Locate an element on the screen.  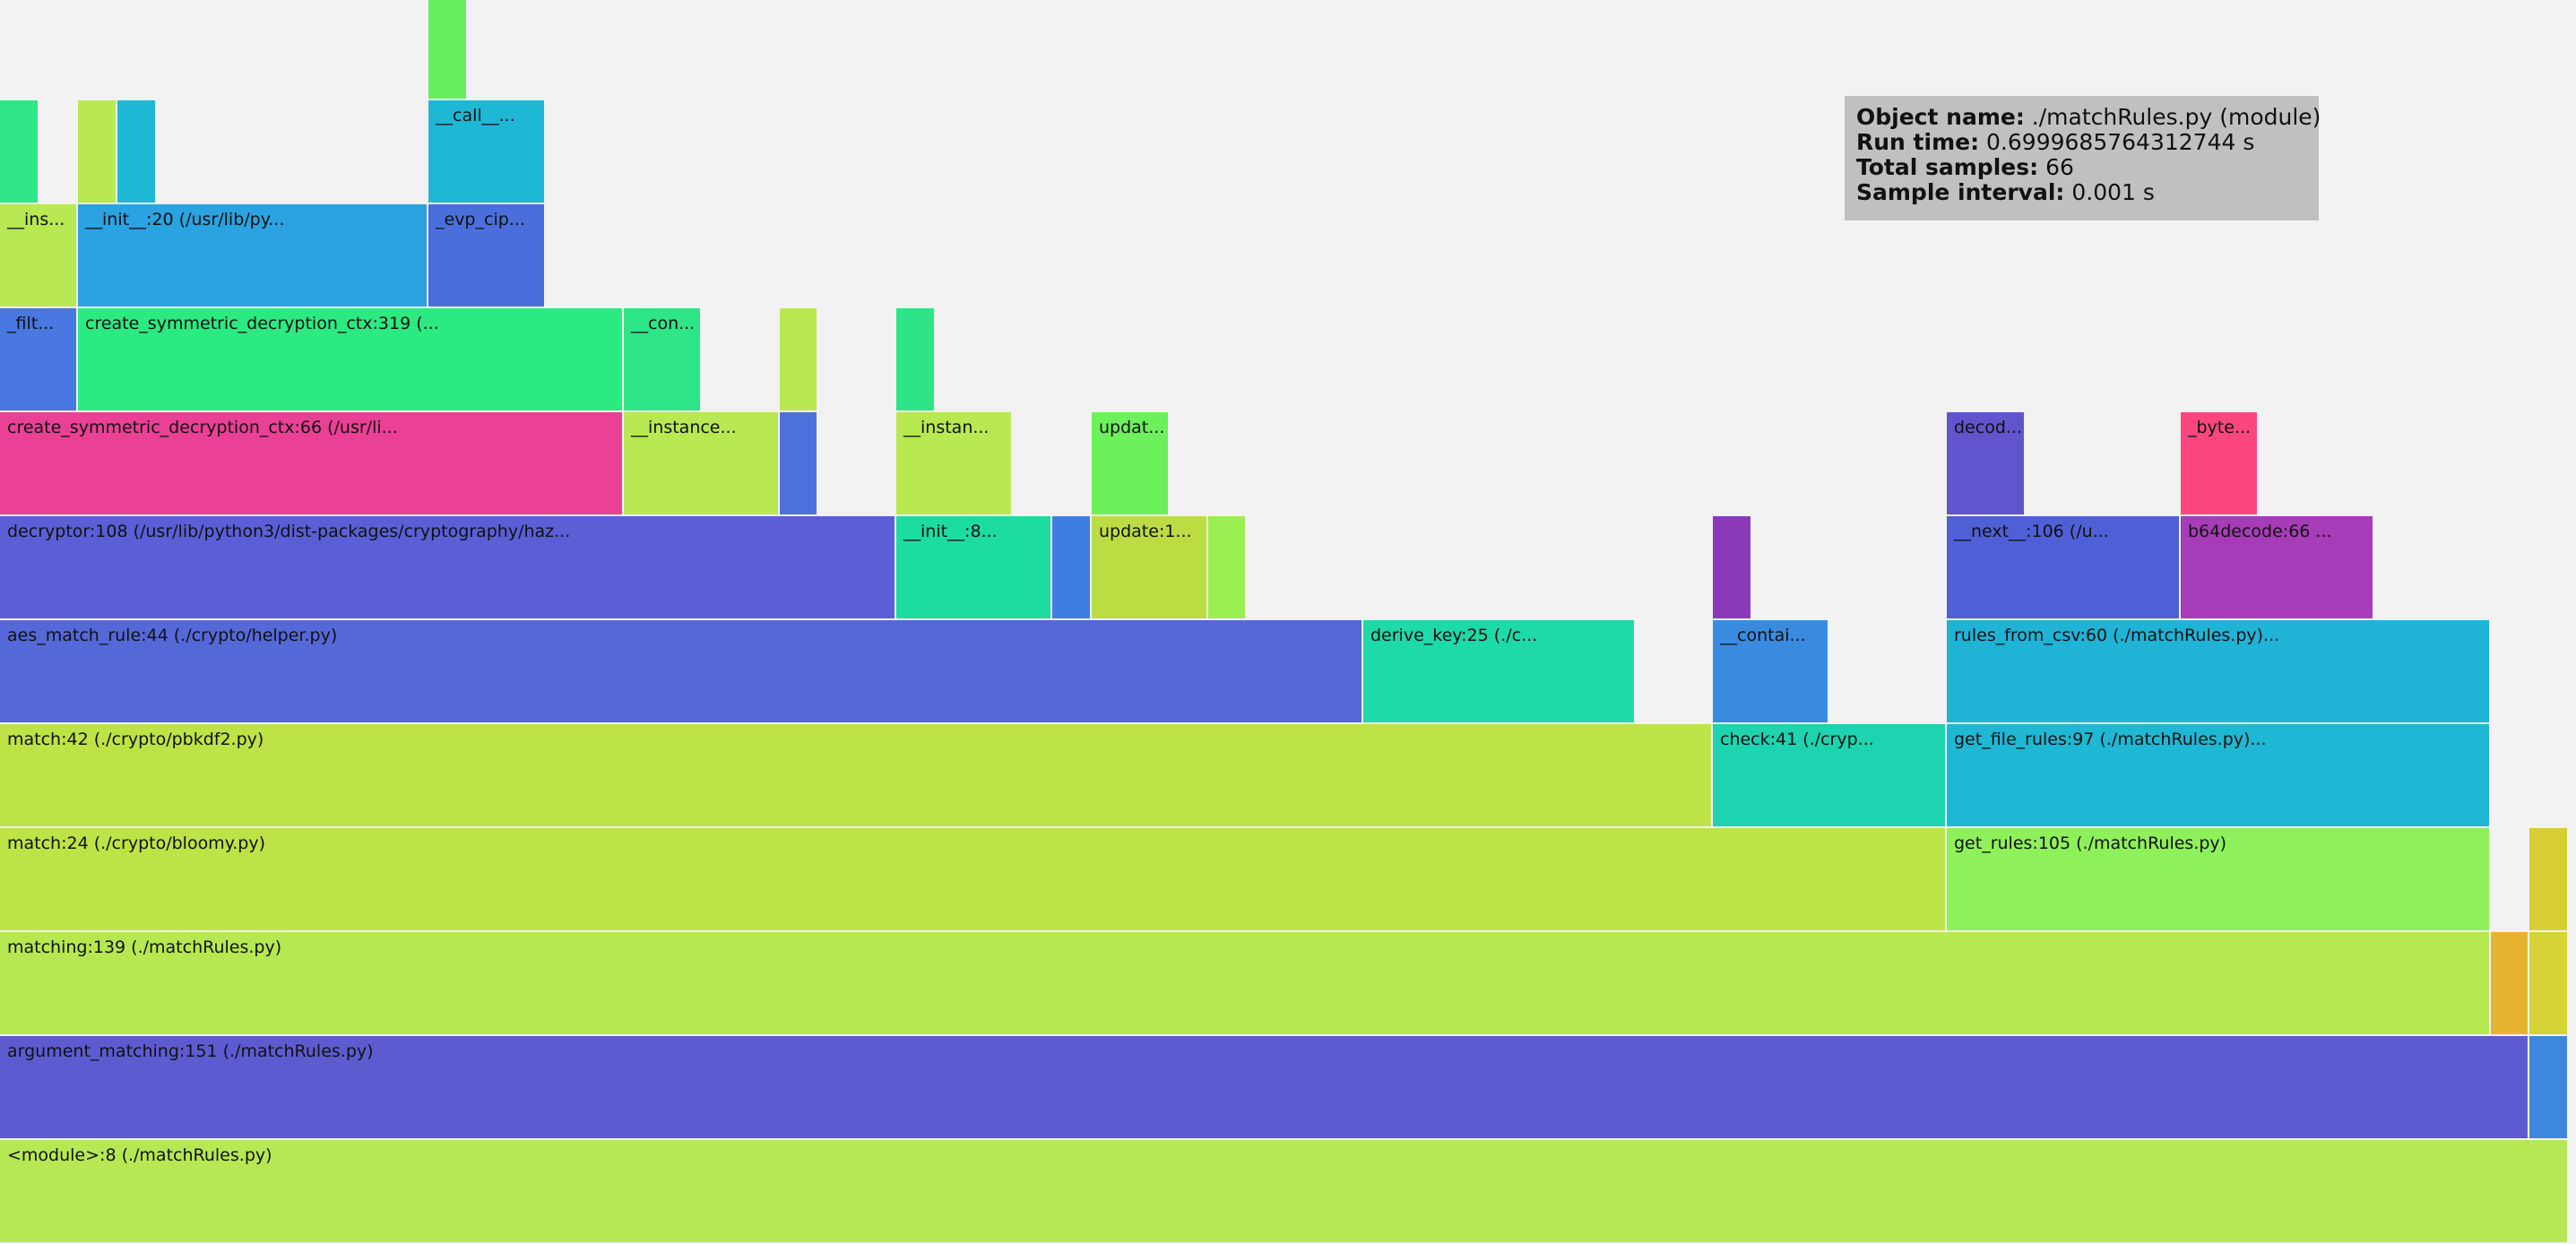
flame-frame-label: matching:139 (./matchRules.py) is located at coordinates (144, 947).